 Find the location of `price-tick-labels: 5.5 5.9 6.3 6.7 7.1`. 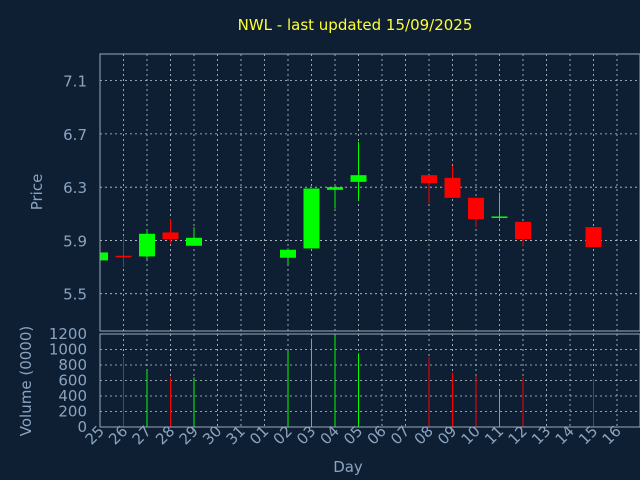

price-tick-labels: 5.5 5.9 6.3 6.7 7.1 is located at coordinates (75, 188).